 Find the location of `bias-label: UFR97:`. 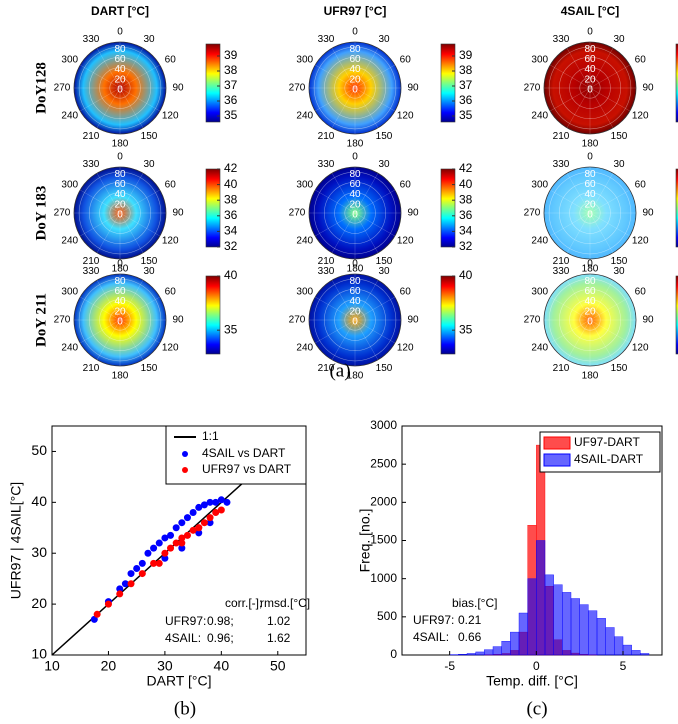

bias-label: UFR97: is located at coordinates (433, 620).